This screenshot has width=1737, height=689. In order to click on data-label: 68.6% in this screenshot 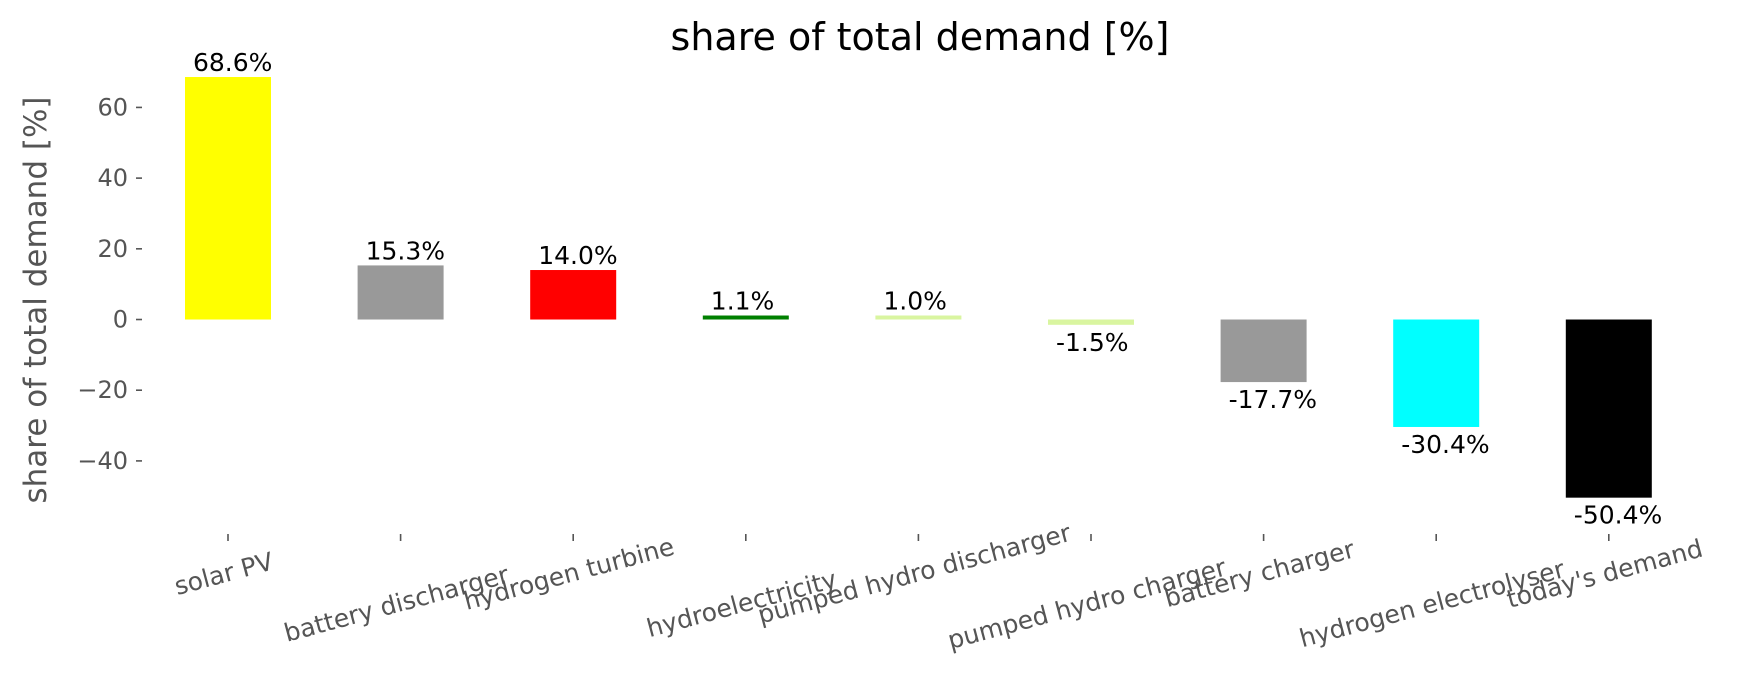, I will do `click(232, 62)`.